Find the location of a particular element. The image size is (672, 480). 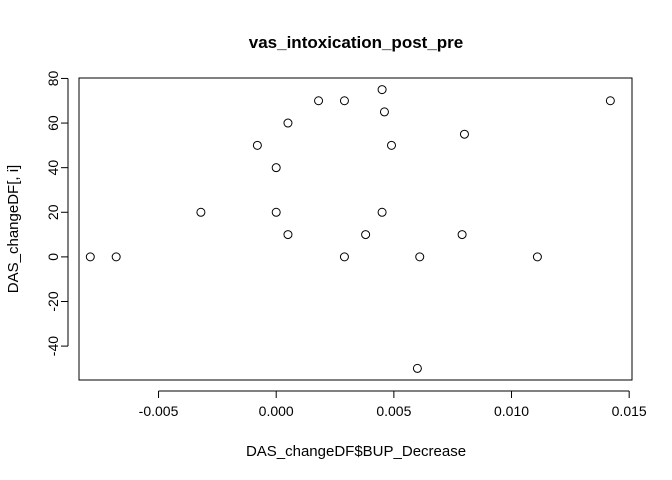

chart-title: vas_intoxication_post_pre is located at coordinates (356, 42).